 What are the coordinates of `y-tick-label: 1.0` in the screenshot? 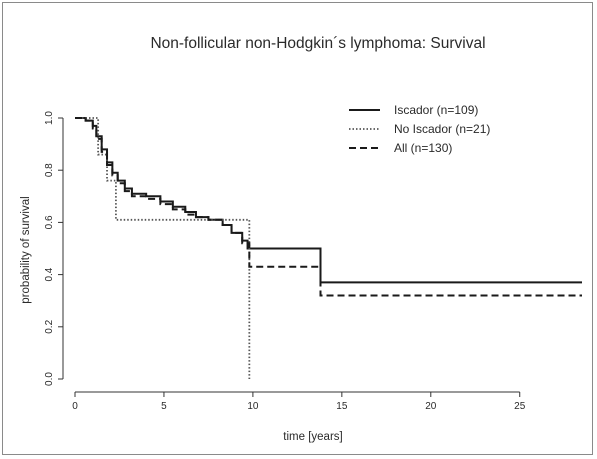 It's located at (49, 118).